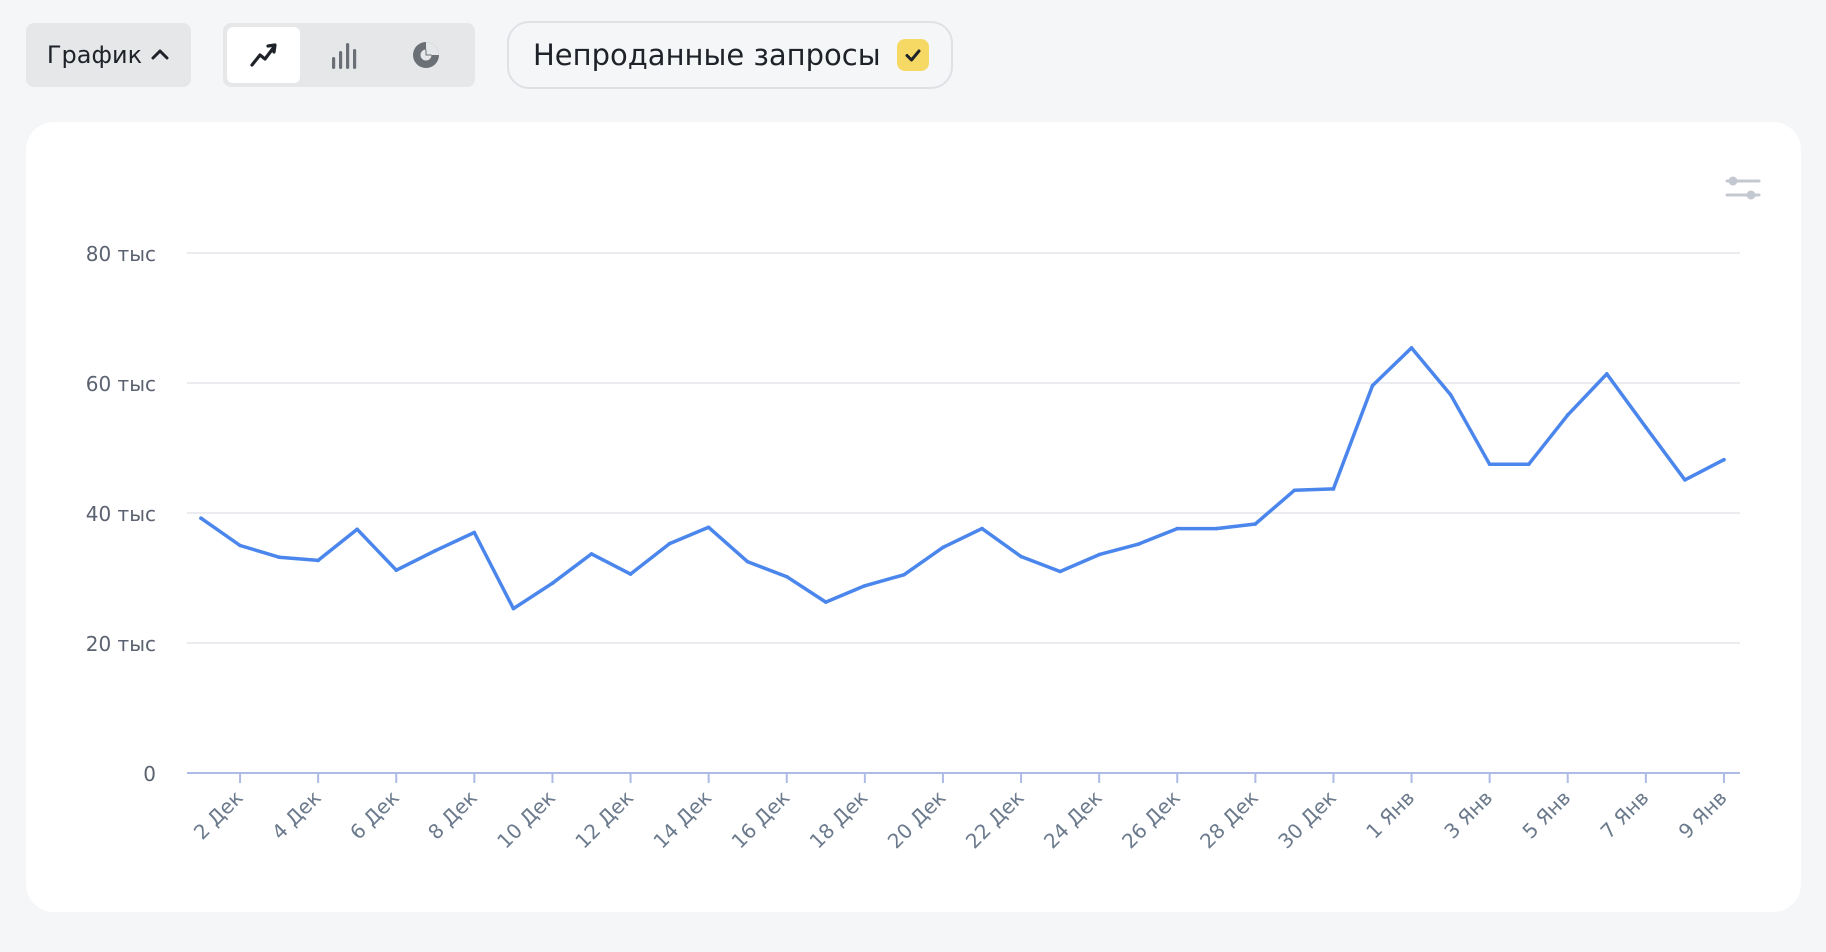 This screenshot has width=1826, height=952. Describe the element at coordinates (160, 54) in the screenshot. I see `chevron-up-icon` at that location.